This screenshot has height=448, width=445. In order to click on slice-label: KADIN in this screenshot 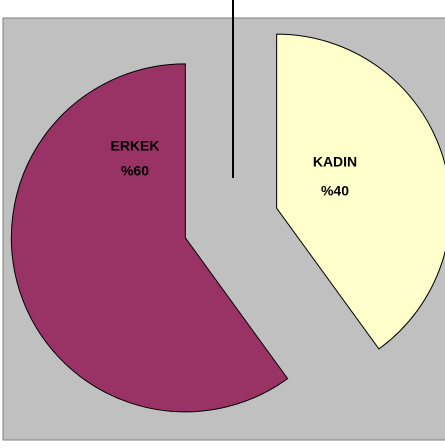, I will do `click(335, 162)`.